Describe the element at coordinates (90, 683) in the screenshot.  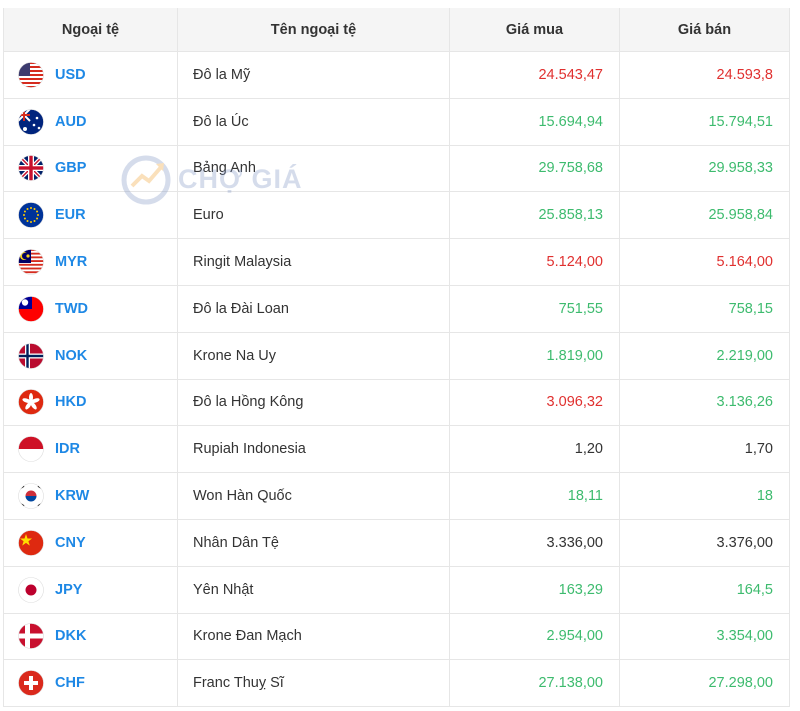
I see `currency-code: CHF` at that location.